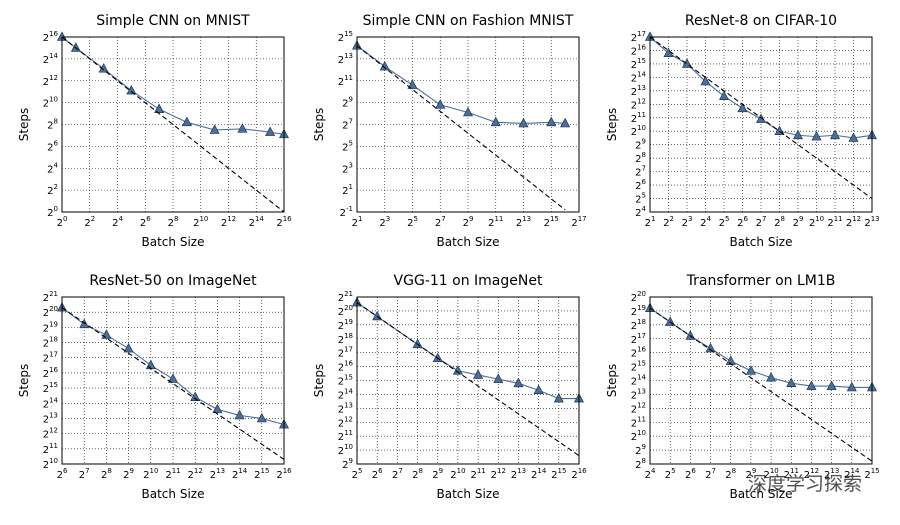  What do you see at coordinates (638, 436) in the screenshot?
I see `y-tick-label: 210` at bounding box center [638, 436].